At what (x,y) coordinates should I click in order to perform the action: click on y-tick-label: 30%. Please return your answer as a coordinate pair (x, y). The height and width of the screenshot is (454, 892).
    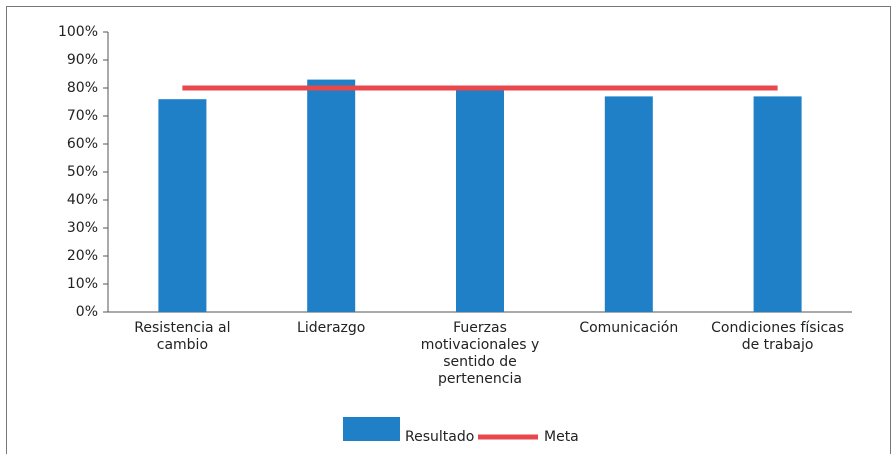
    Looking at the image, I should click on (82, 228).